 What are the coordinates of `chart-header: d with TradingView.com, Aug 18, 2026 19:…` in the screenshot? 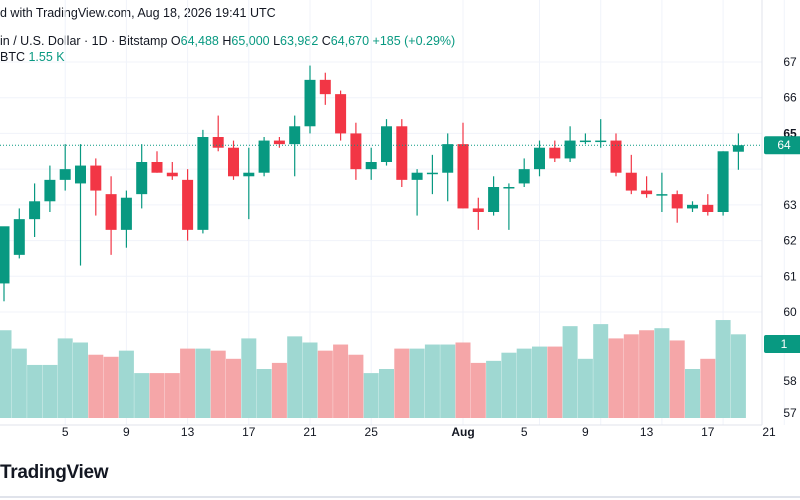 It's located at (138, 13).